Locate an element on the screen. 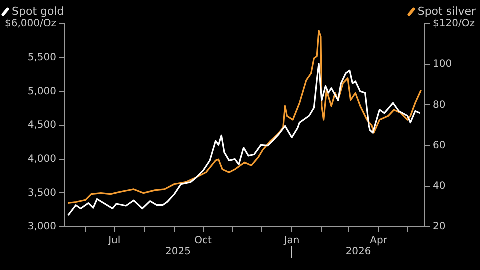 This screenshot has width=480, height=270. x-tick-label: Jul is located at coordinates (114, 241).